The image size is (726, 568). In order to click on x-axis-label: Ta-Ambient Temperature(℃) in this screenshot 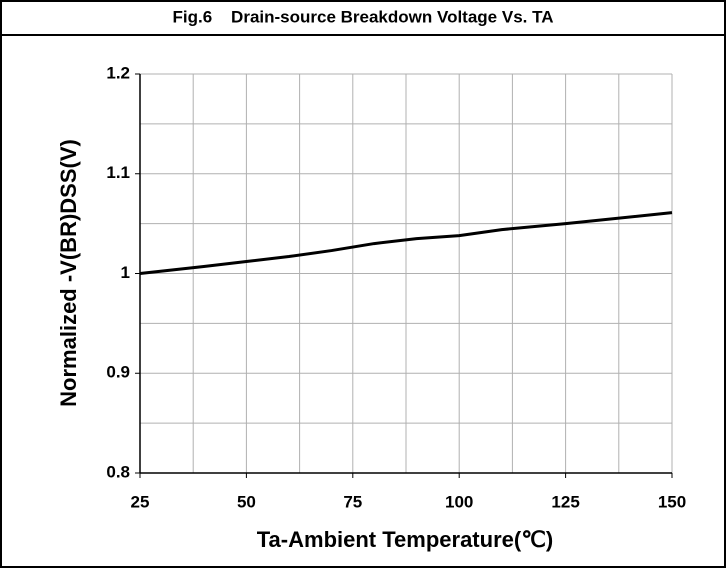, I will do `click(405, 539)`.